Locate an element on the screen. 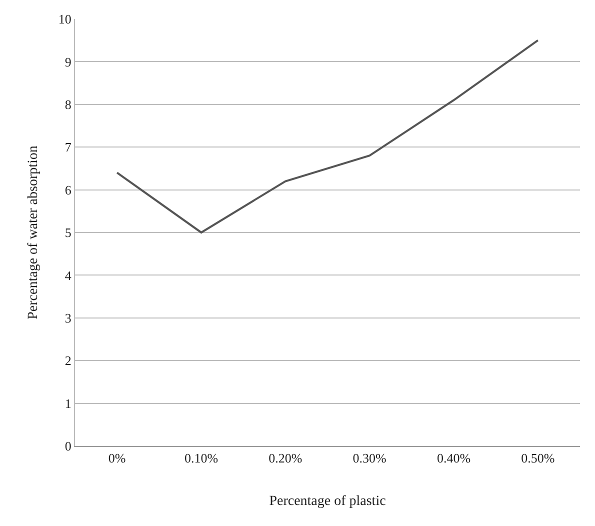  y-tick-label: 2 is located at coordinates (68, 360).